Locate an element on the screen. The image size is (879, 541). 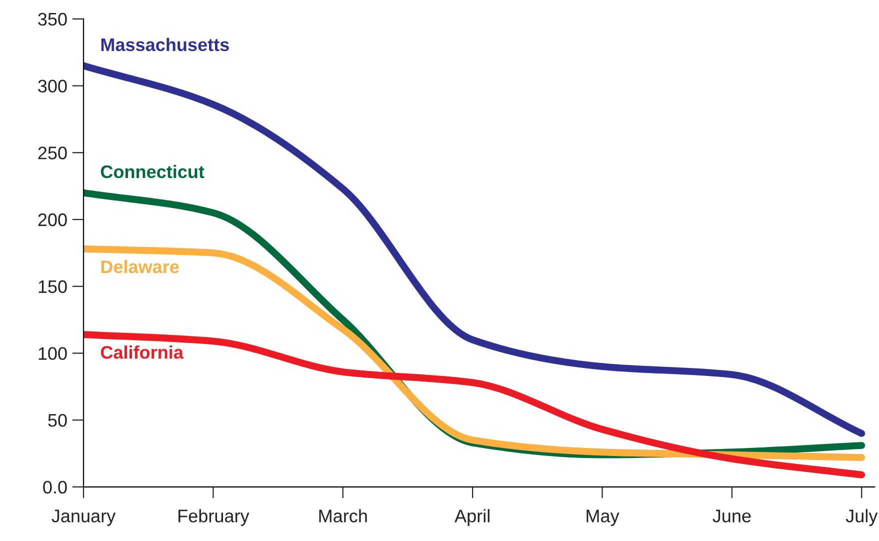
x-tick-label: February is located at coordinates (214, 517).